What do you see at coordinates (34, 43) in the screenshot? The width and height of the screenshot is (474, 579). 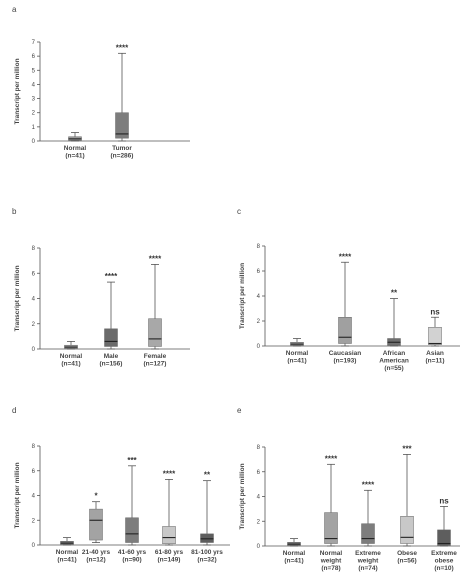 I see `y-tick-label: 7` at bounding box center [34, 43].